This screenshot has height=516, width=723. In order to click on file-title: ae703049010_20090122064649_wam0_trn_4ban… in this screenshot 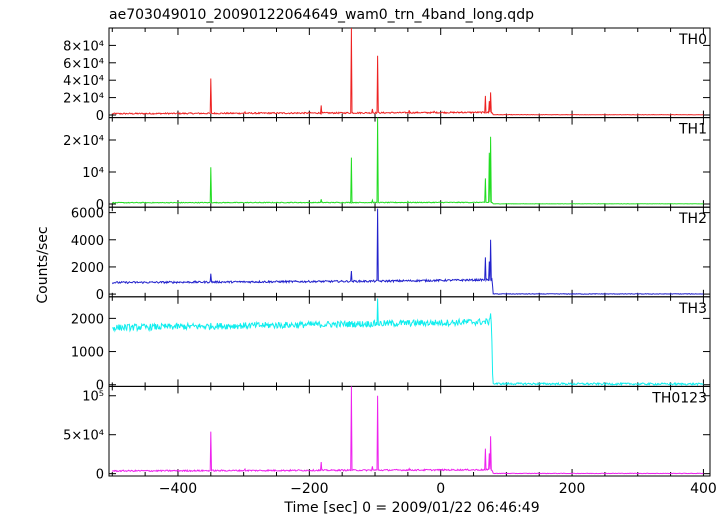, I will do `click(321, 15)`.